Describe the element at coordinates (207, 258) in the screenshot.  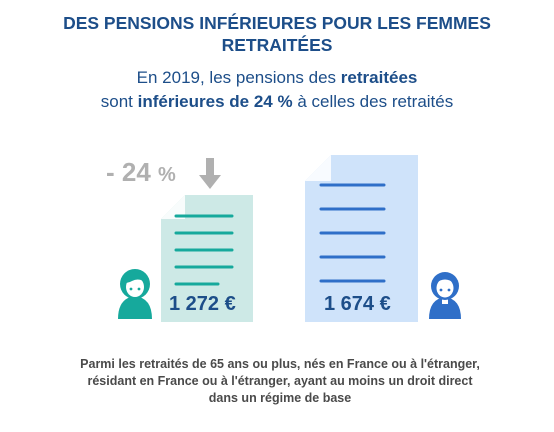
I see `women-pension-document-icon` at that location.